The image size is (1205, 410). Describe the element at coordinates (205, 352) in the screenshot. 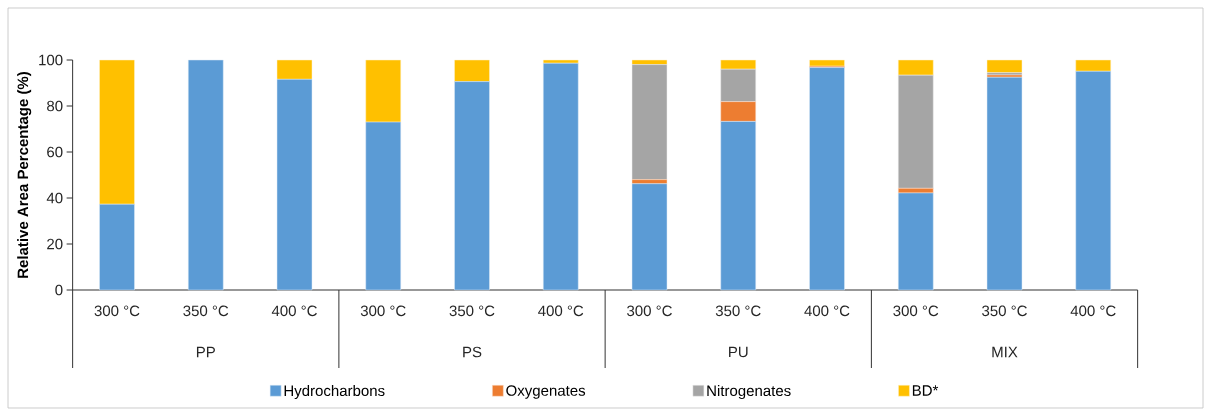

I see `text: PP` at that location.